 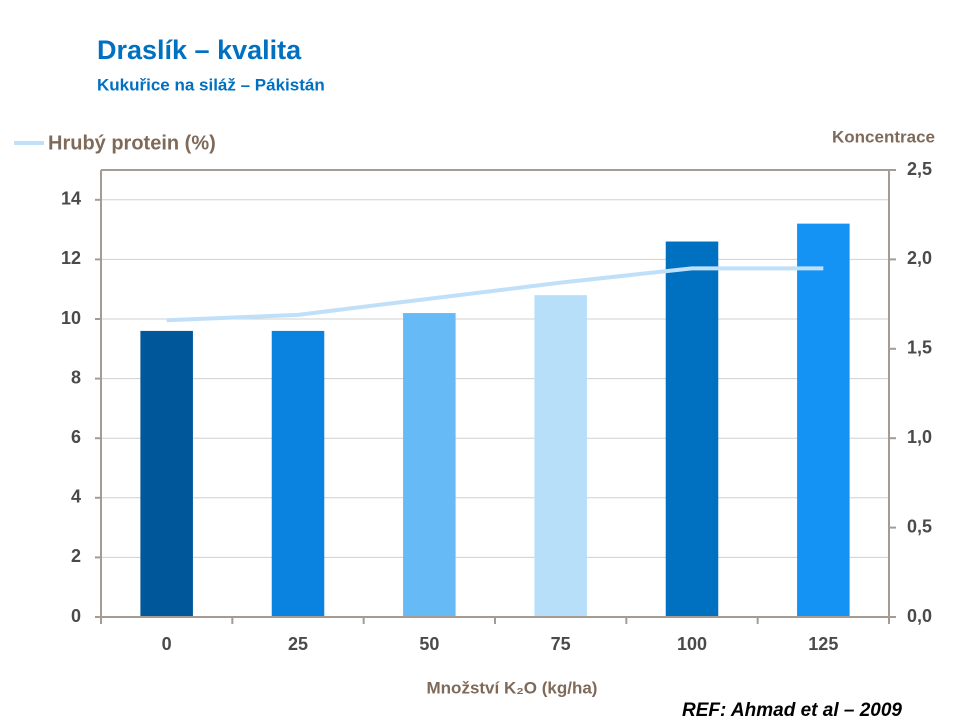 I want to click on y-tick-label: 10, so click(x=71, y=318).